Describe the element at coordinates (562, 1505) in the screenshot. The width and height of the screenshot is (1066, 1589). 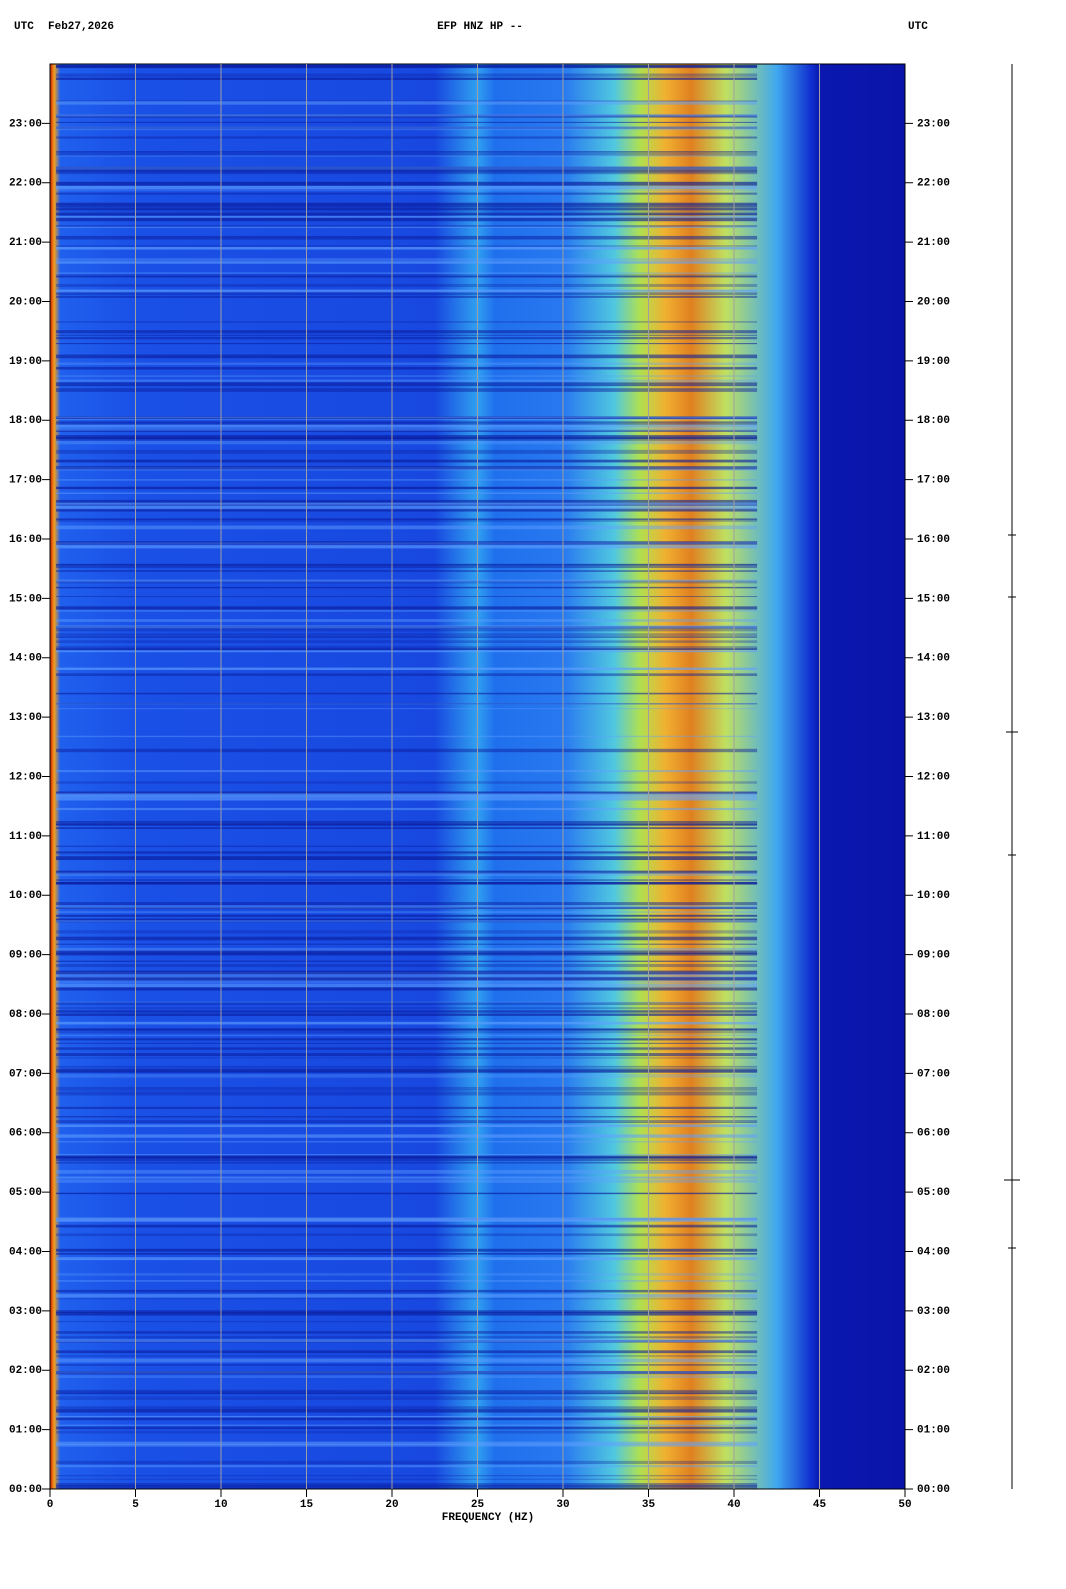
I see `x-tick-label: 30` at that location.